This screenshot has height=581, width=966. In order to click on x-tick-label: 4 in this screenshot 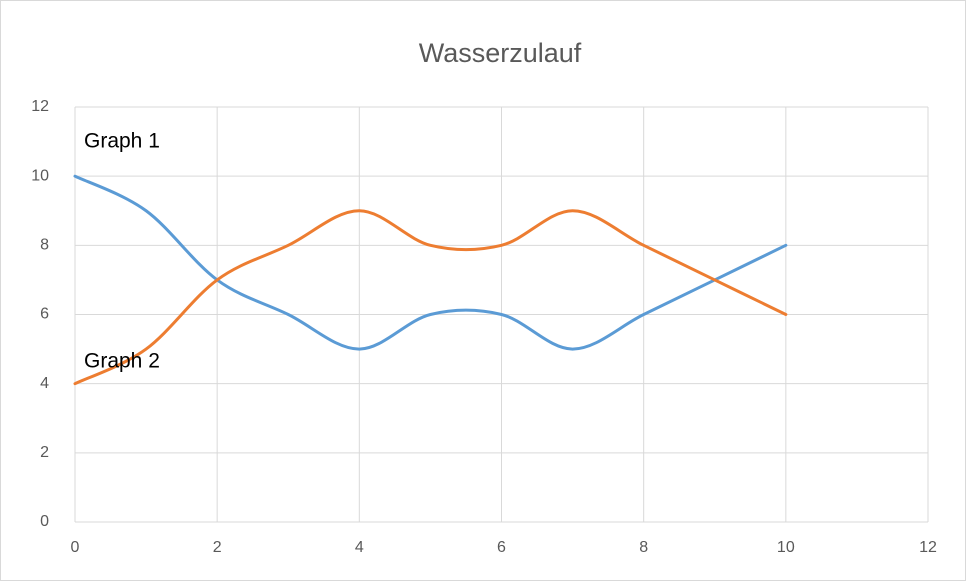, I will do `click(359, 547)`.